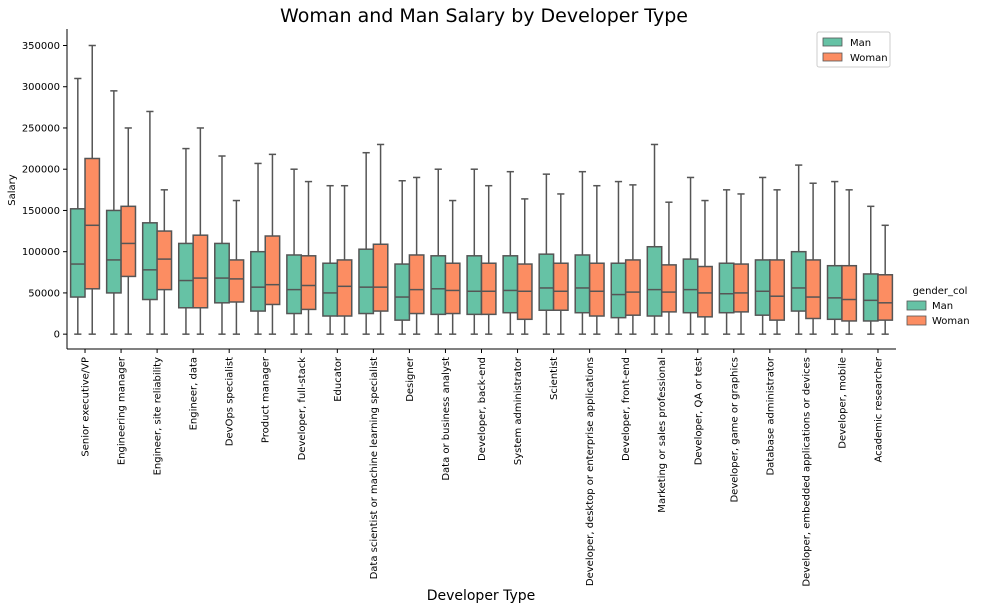  Describe the element at coordinates (446, 419) in the screenshot. I see `x-tick-label: Data or business analyst` at that location.